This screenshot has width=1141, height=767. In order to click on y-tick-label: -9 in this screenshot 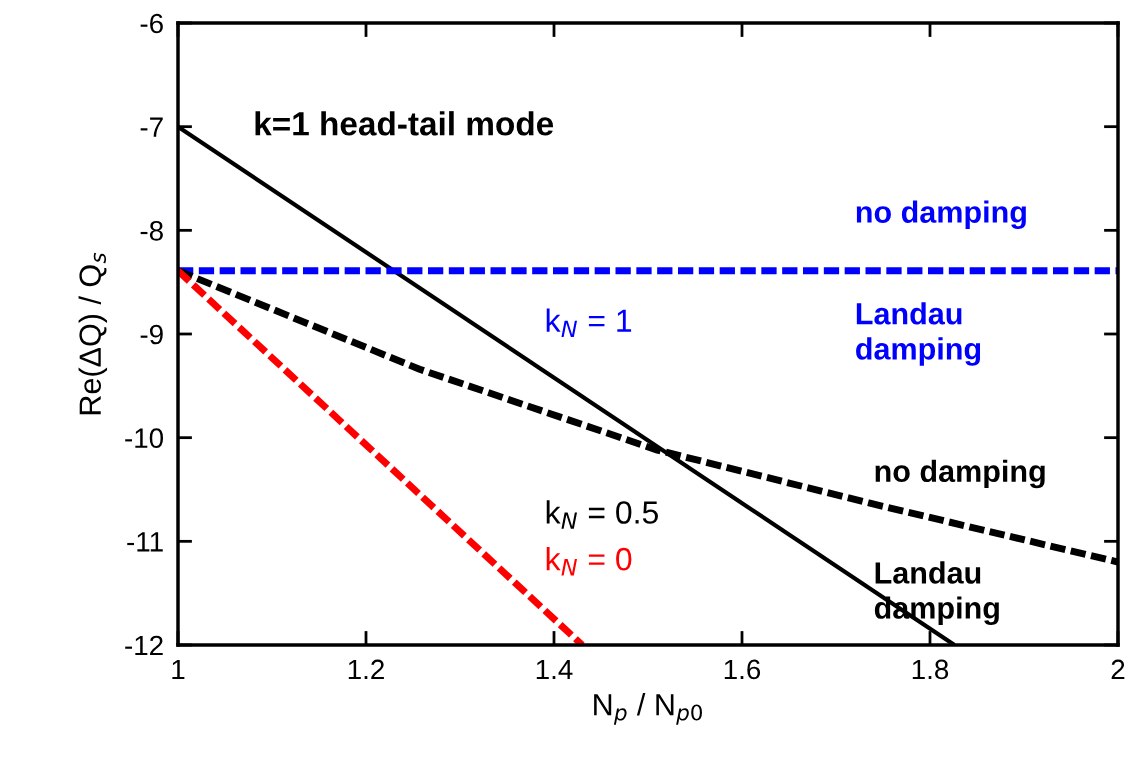, I will do `click(151, 334)`.